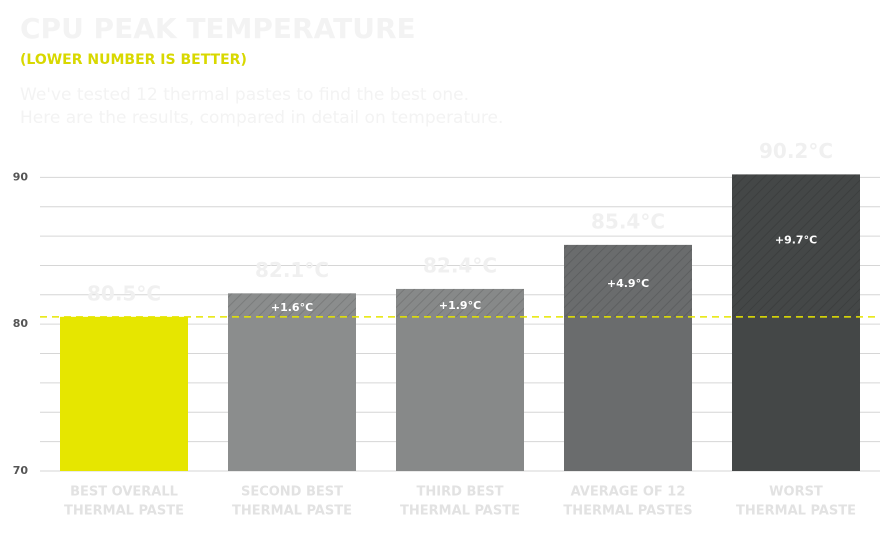  I want to click on value-label: 90.2°C, so click(796, 151).